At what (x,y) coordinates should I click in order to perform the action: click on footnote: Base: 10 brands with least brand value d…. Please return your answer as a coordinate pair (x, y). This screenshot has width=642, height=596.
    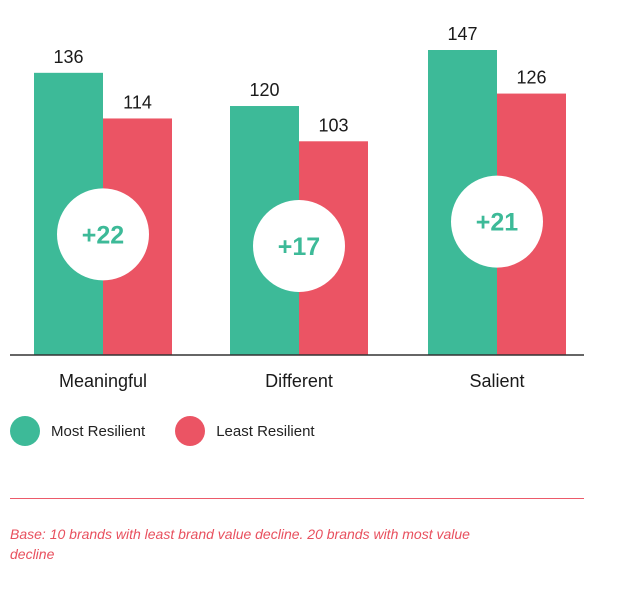
    Looking at the image, I should click on (240, 544).